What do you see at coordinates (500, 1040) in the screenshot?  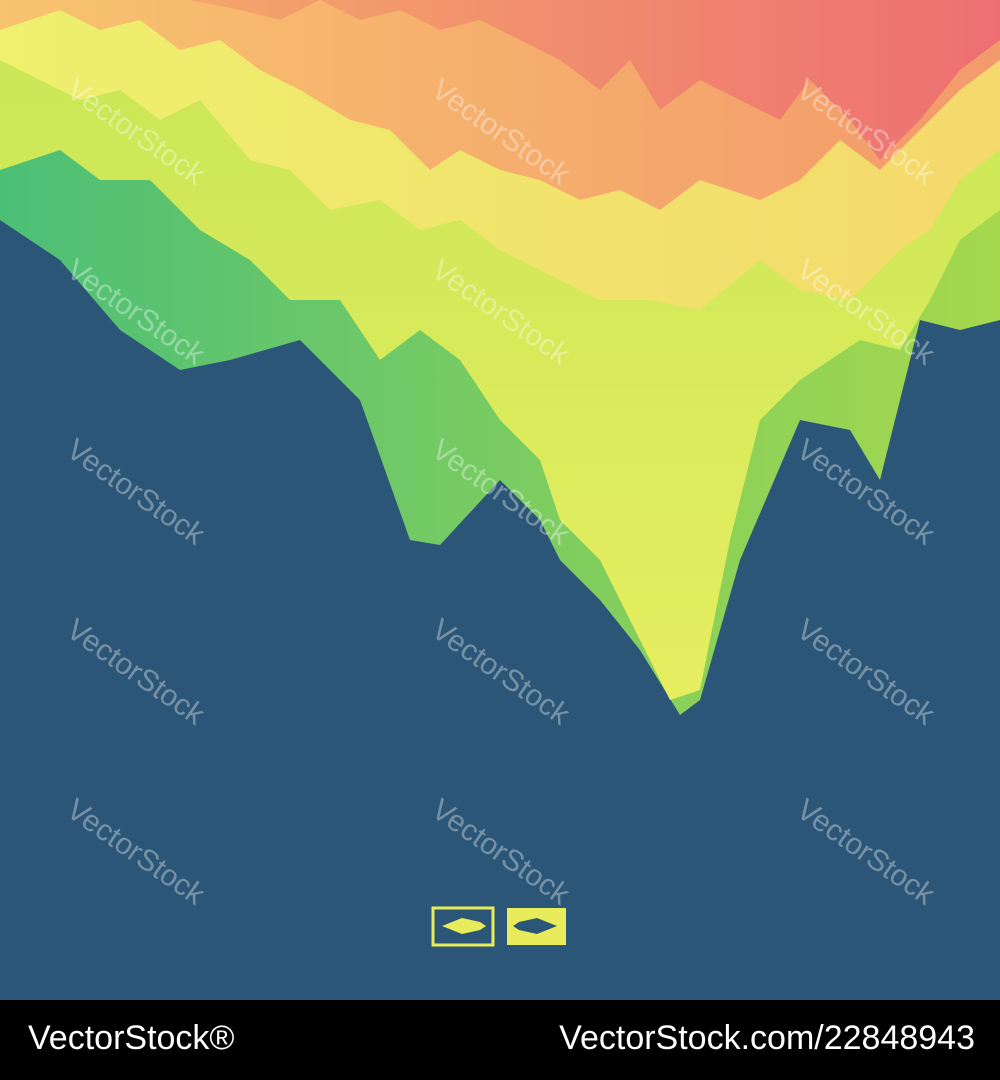 I see `footer-bar` at bounding box center [500, 1040].